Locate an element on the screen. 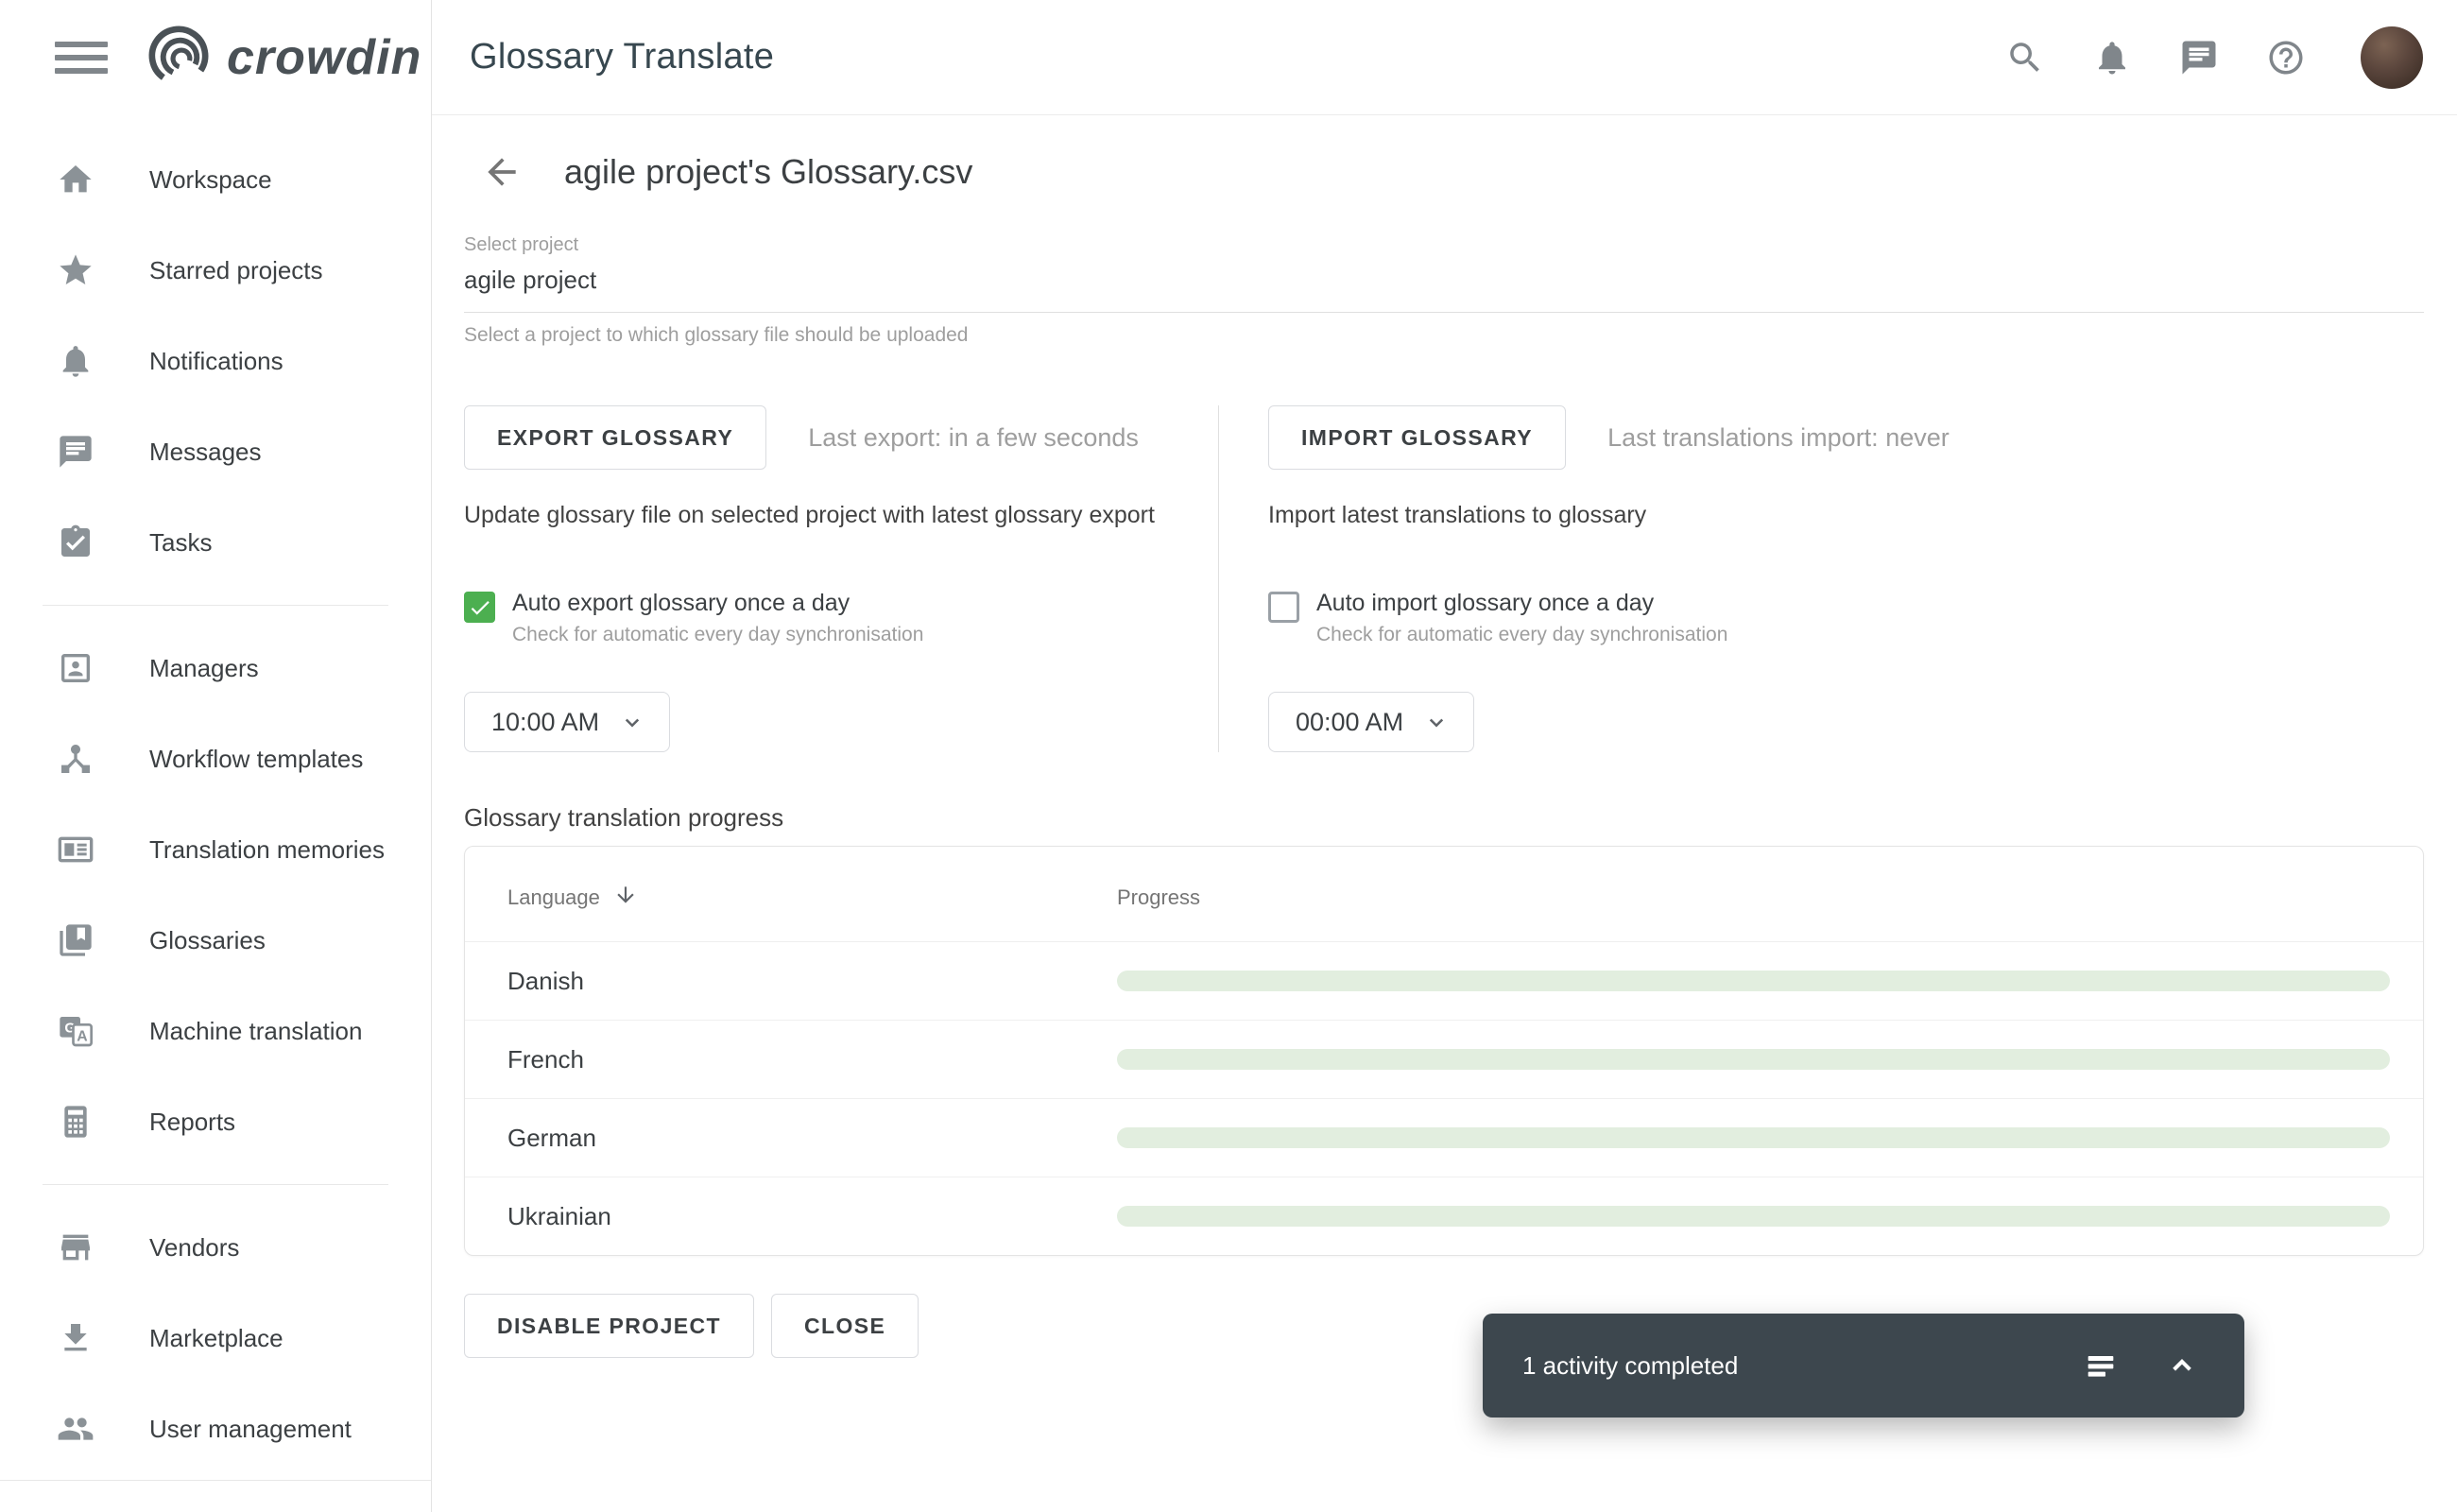 The image size is (2457, 1512). sidebar-item-managers: Managers is located at coordinates (215, 668).